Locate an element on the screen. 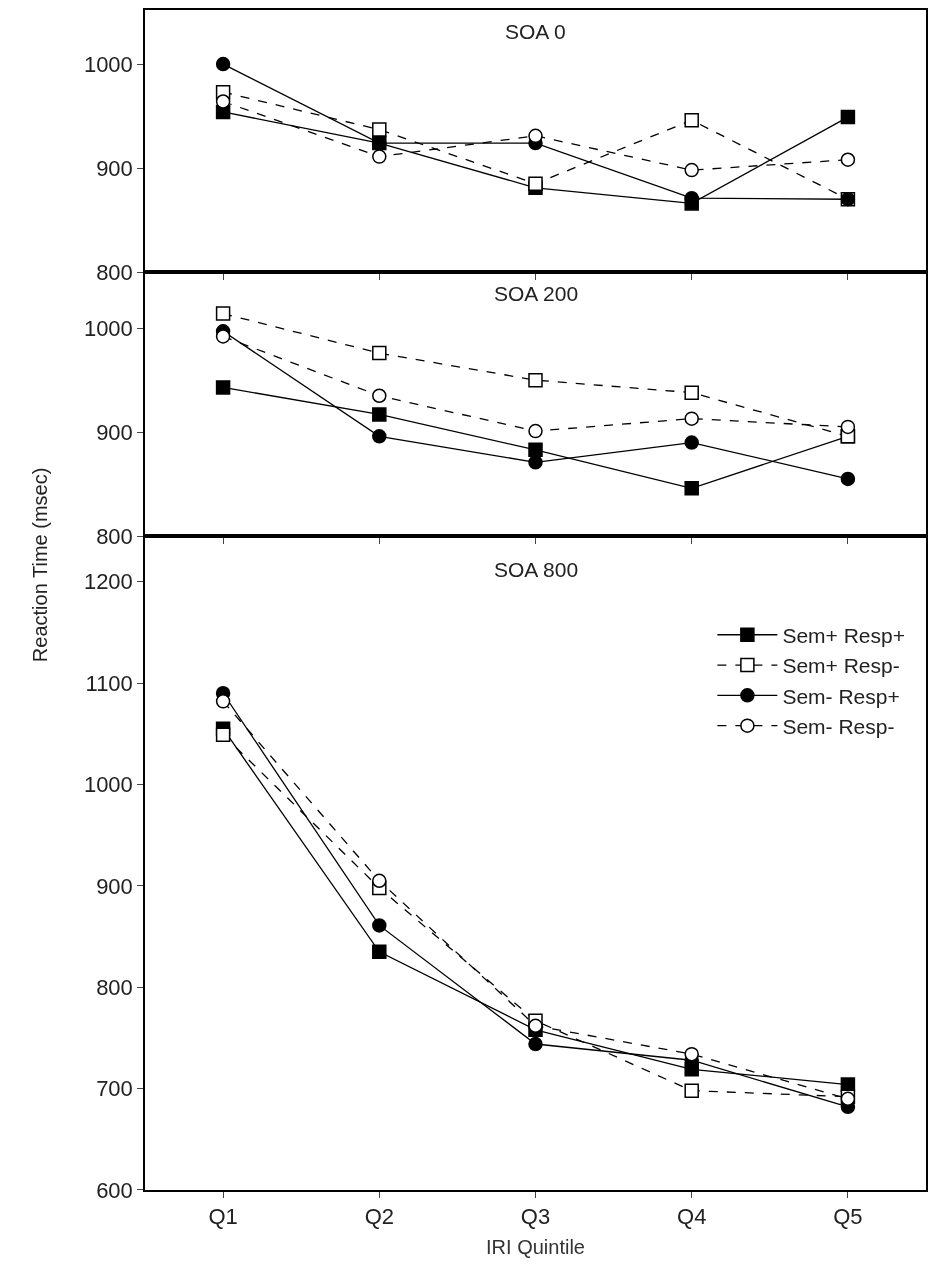 The width and height of the screenshot is (932, 1278). y-tick-label: 600 is located at coordinates (114, 1190).